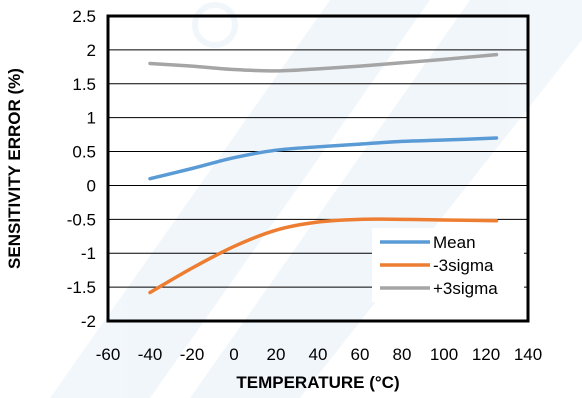  What do you see at coordinates (528, 354) in the screenshot?
I see `x-tick-label: 140` at bounding box center [528, 354].